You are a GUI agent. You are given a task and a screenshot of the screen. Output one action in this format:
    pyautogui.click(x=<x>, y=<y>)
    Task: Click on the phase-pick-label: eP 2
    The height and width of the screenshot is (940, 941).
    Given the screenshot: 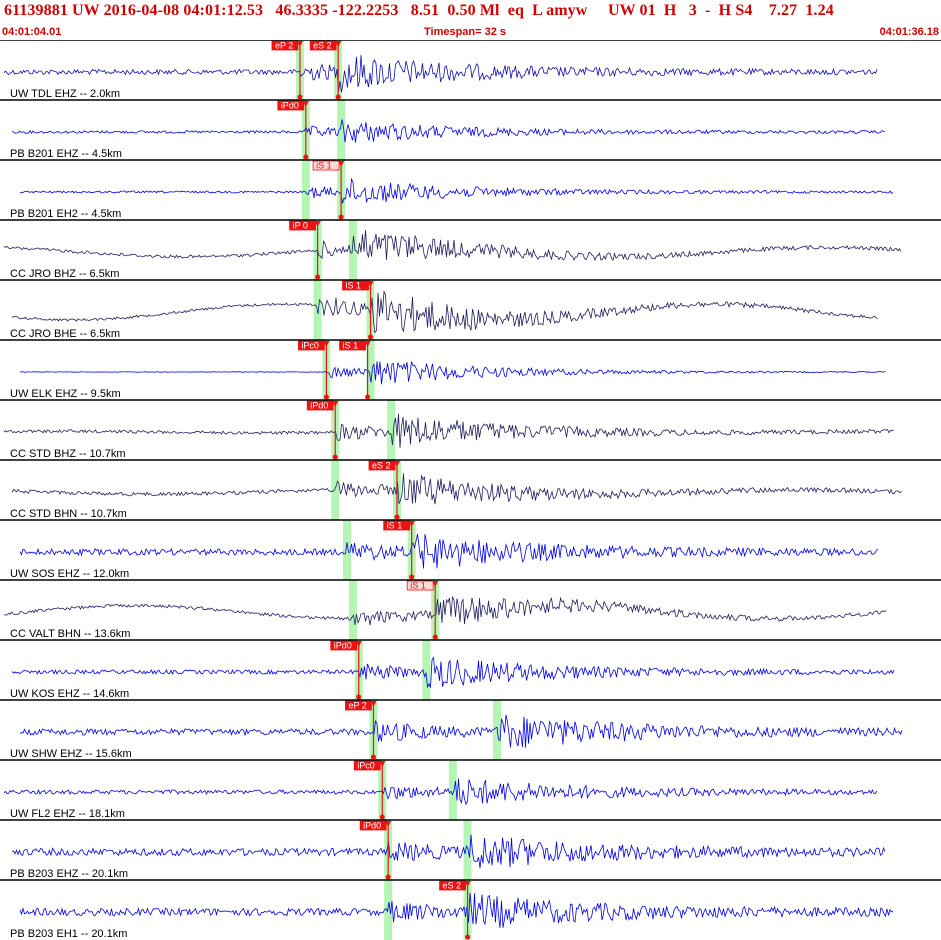 What is the action you would take?
    pyautogui.click(x=357, y=706)
    